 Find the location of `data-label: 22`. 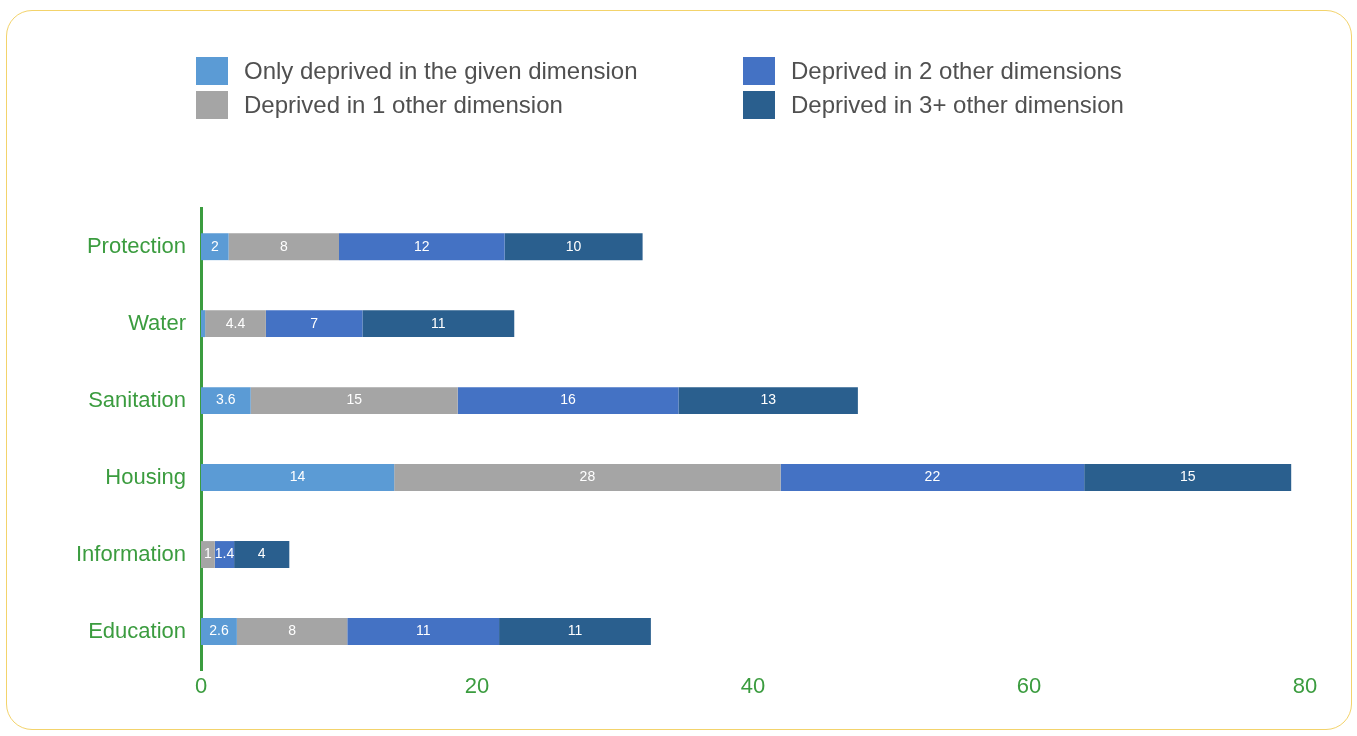

data-label: 22 is located at coordinates (932, 476).